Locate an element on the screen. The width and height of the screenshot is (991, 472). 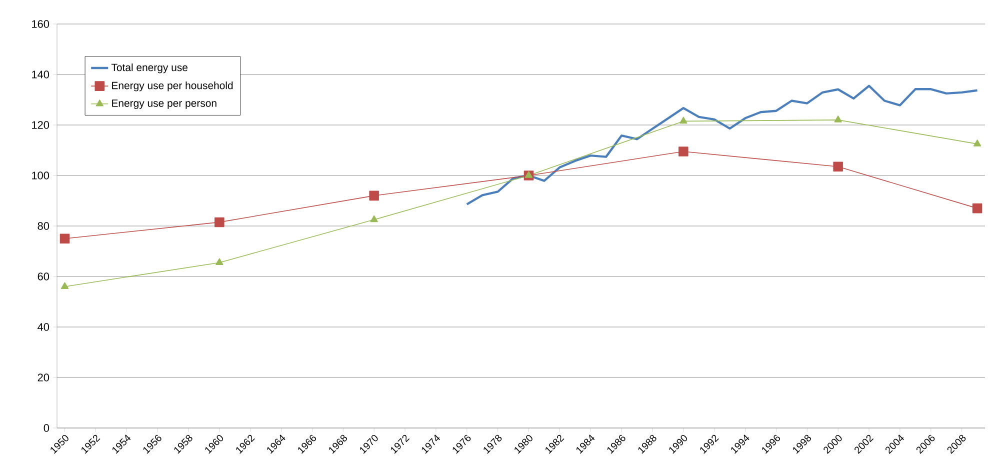
y-tick-label: 60 is located at coordinates (44, 276).